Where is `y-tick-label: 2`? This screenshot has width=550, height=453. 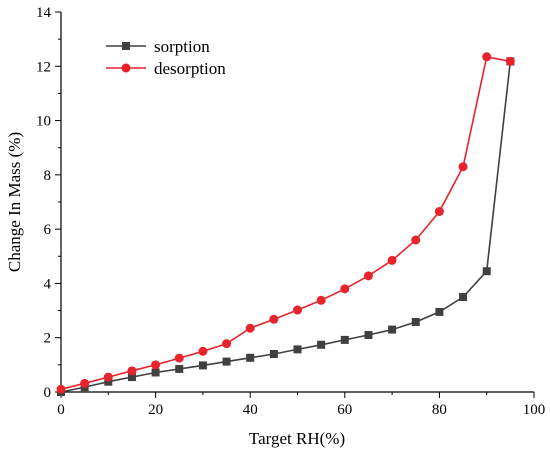
y-tick-label: 2 is located at coordinates (48, 339).